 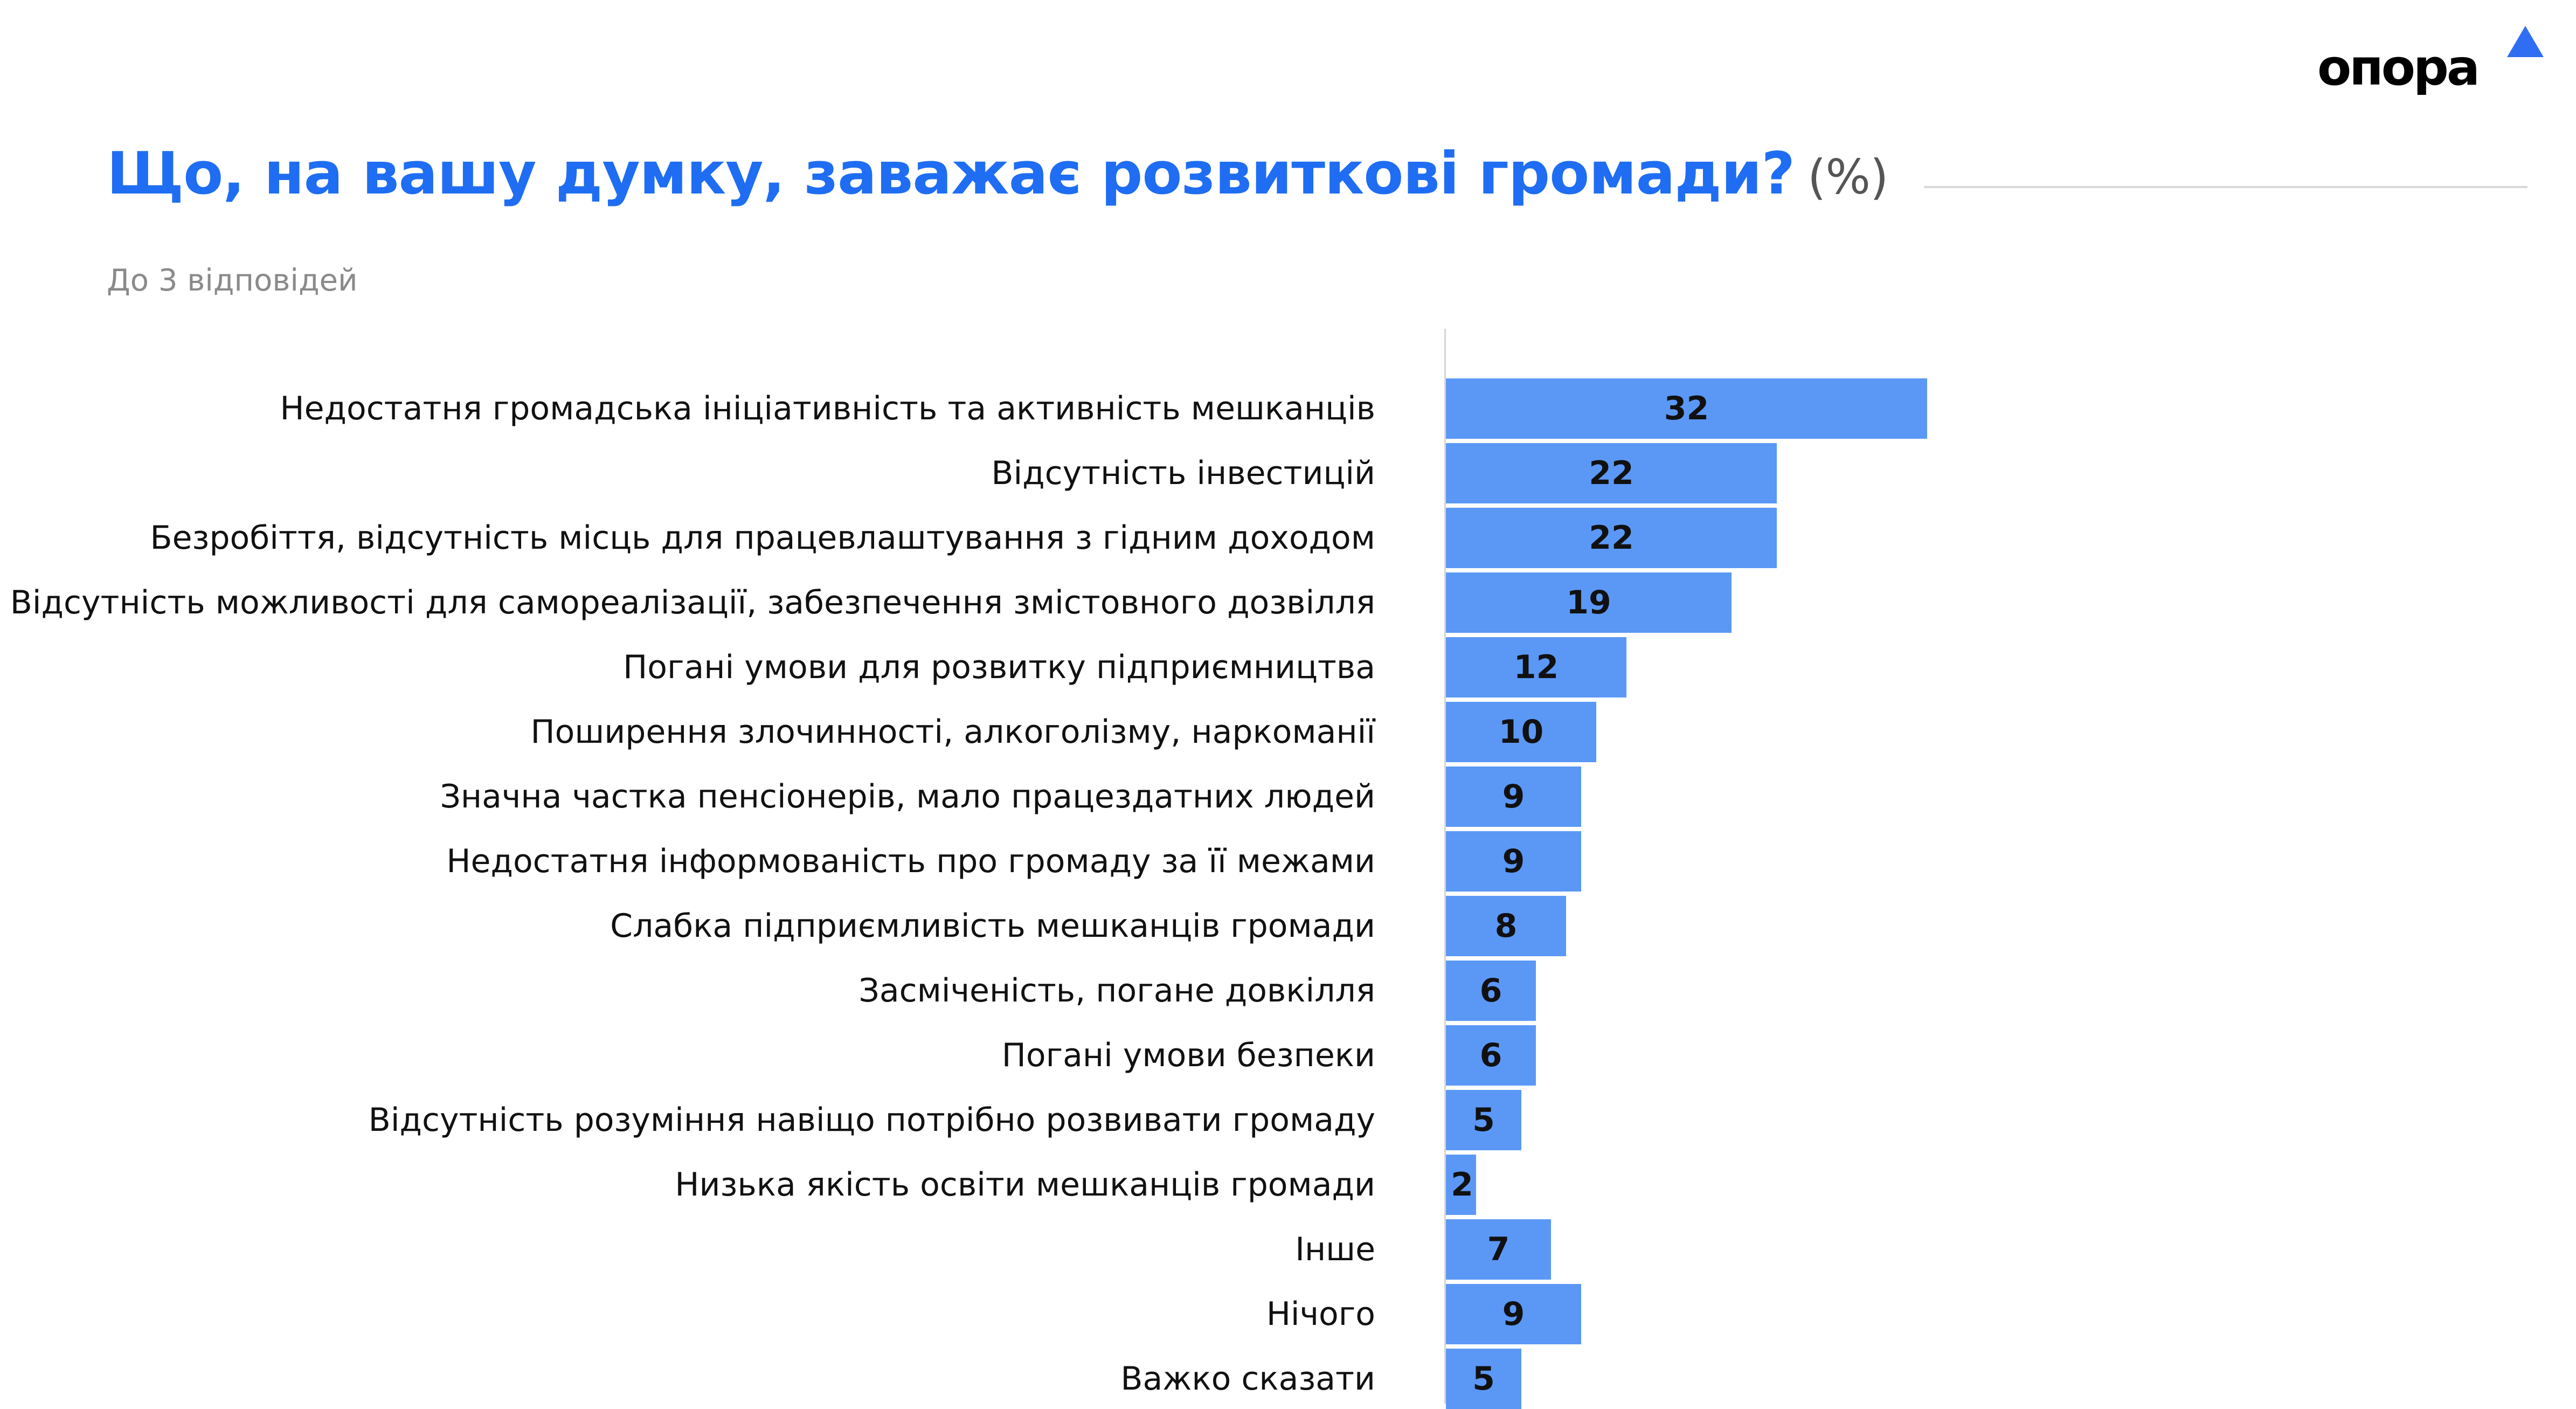 What do you see at coordinates (992, 926) in the screenshot?
I see `category-label: Слабка підприємливість мешканців громади` at bounding box center [992, 926].